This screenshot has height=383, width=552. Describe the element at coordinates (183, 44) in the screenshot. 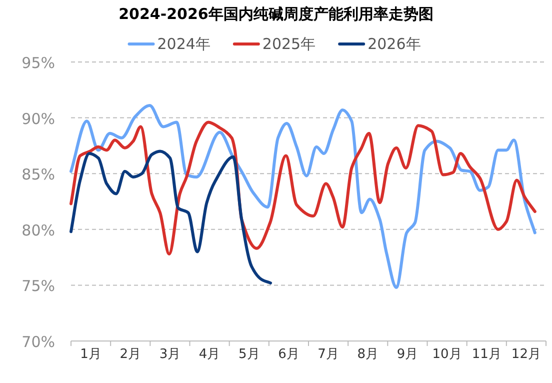

I see `legend-label: 2024年` at that location.